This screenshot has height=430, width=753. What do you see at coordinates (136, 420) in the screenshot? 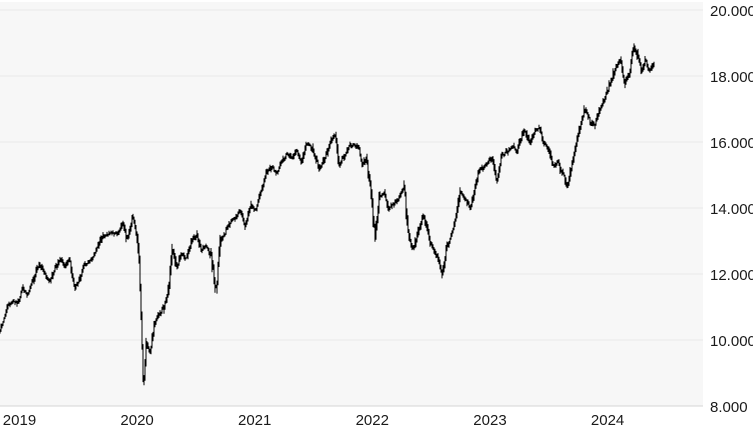
I see `x-tick-label: 2020` at bounding box center [136, 420].